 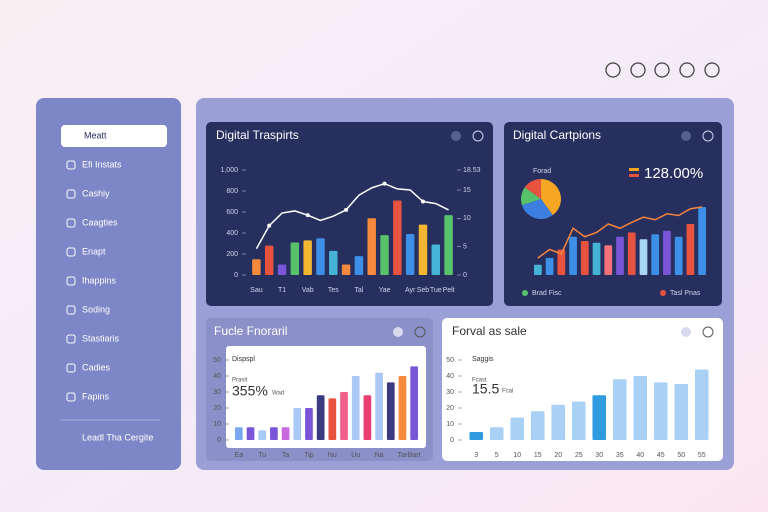 What do you see at coordinates (262, 455) in the screenshot?
I see `x-tick-label: Tu` at bounding box center [262, 455].